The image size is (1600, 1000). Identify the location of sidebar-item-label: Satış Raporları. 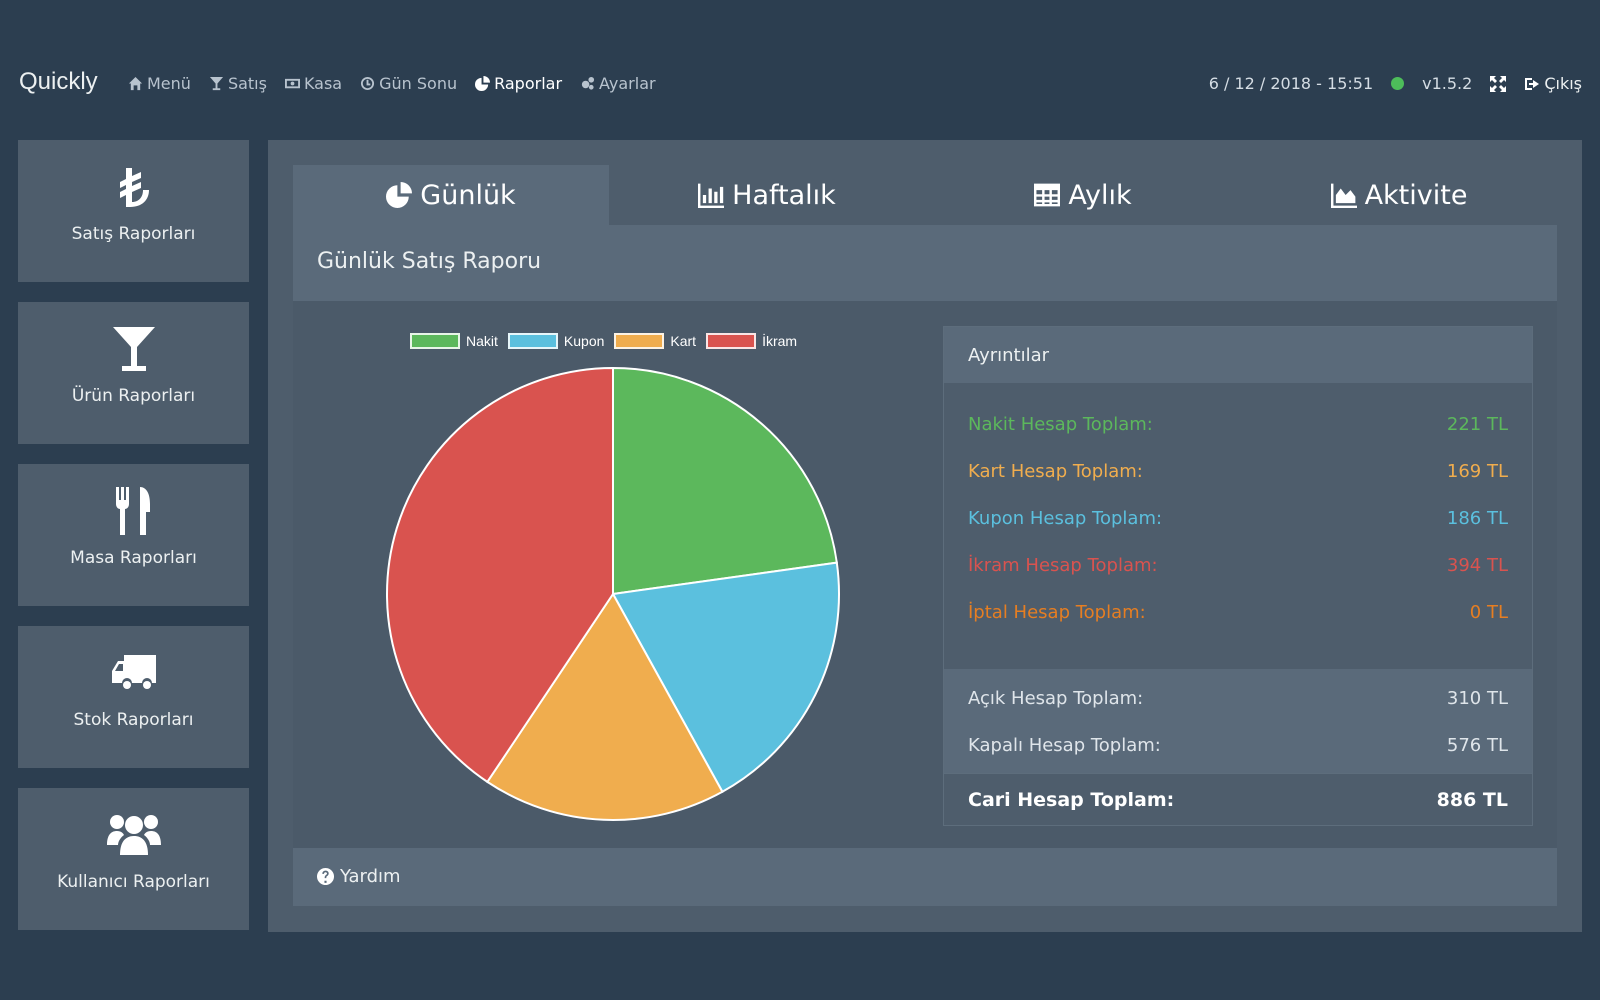
(133, 234).